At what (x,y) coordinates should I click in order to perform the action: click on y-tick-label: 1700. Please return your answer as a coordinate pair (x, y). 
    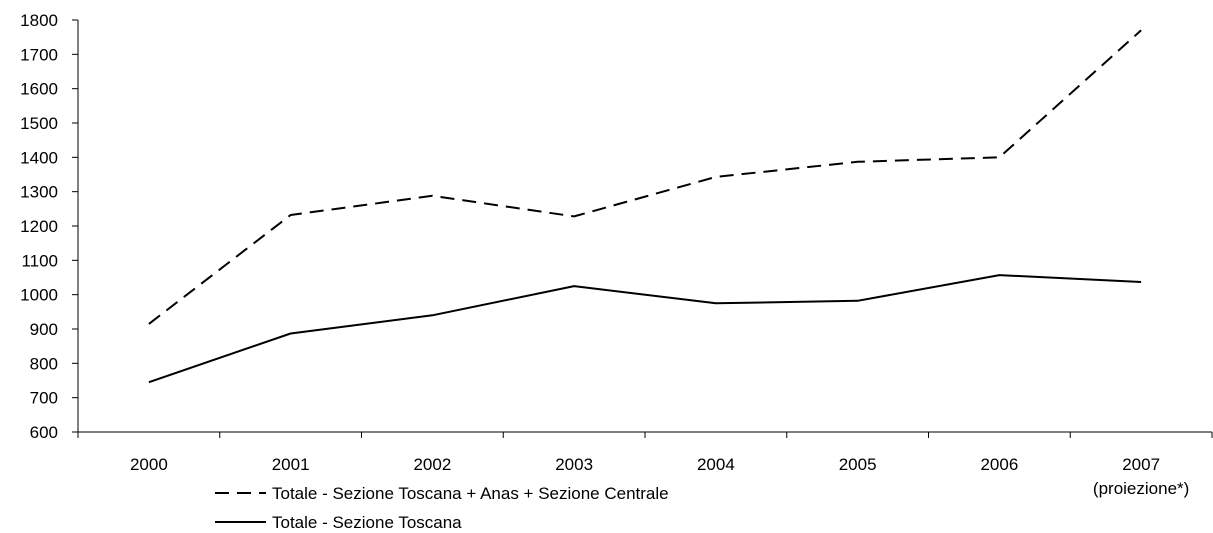
    Looking at the image, I should click on (39, 54).